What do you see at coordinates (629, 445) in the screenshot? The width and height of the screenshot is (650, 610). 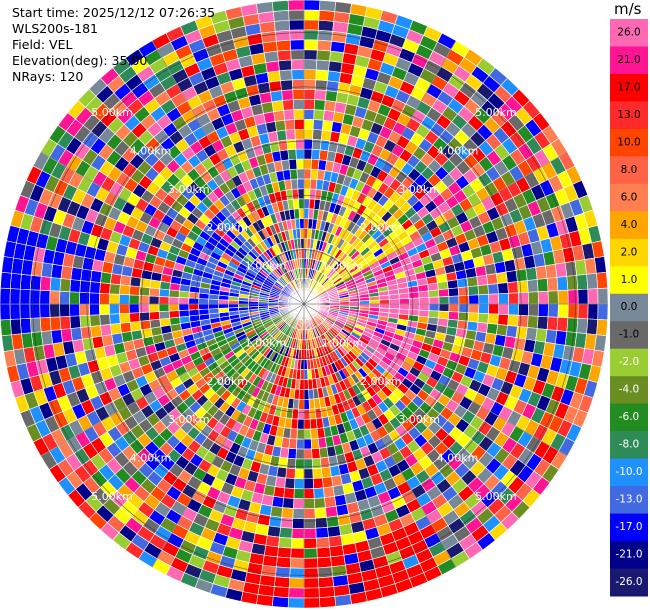 I see `colorbar-tick-label: -8.0` at bounding box center [629, 445].